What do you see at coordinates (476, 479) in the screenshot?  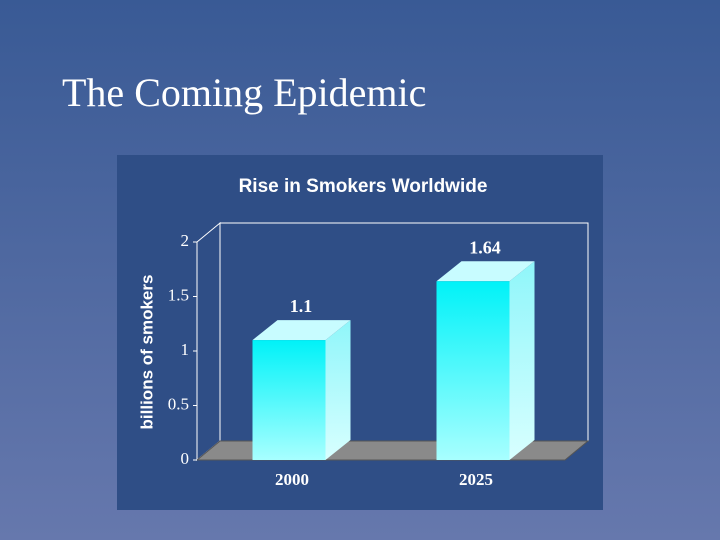 I see `x-tick-label: 2025` at bounding box center [476, 479].